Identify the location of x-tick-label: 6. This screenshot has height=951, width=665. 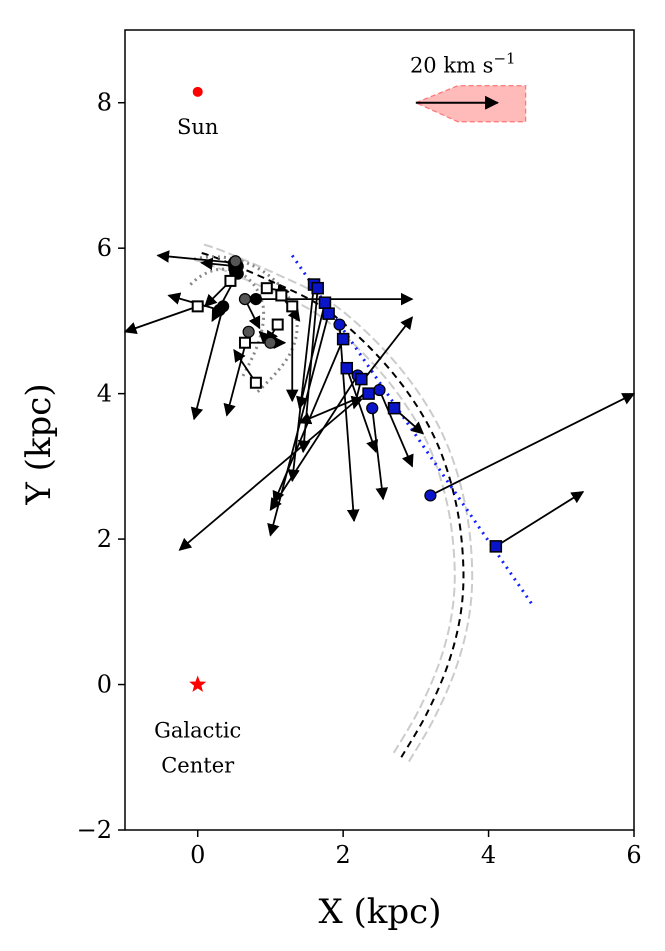
(633, 855).